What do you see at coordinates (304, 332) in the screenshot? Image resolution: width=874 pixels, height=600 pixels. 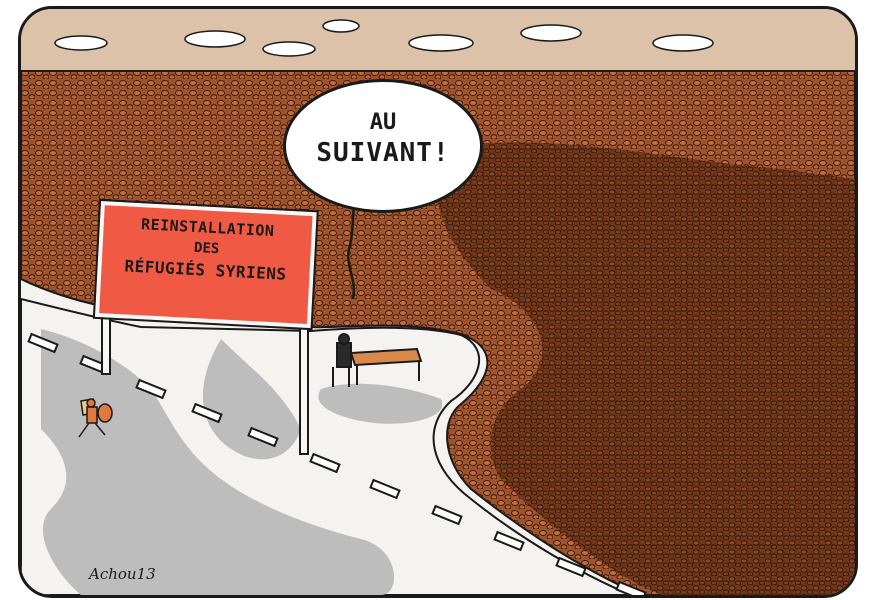 I see `sign-post-right` at bounding box center [304, 332].